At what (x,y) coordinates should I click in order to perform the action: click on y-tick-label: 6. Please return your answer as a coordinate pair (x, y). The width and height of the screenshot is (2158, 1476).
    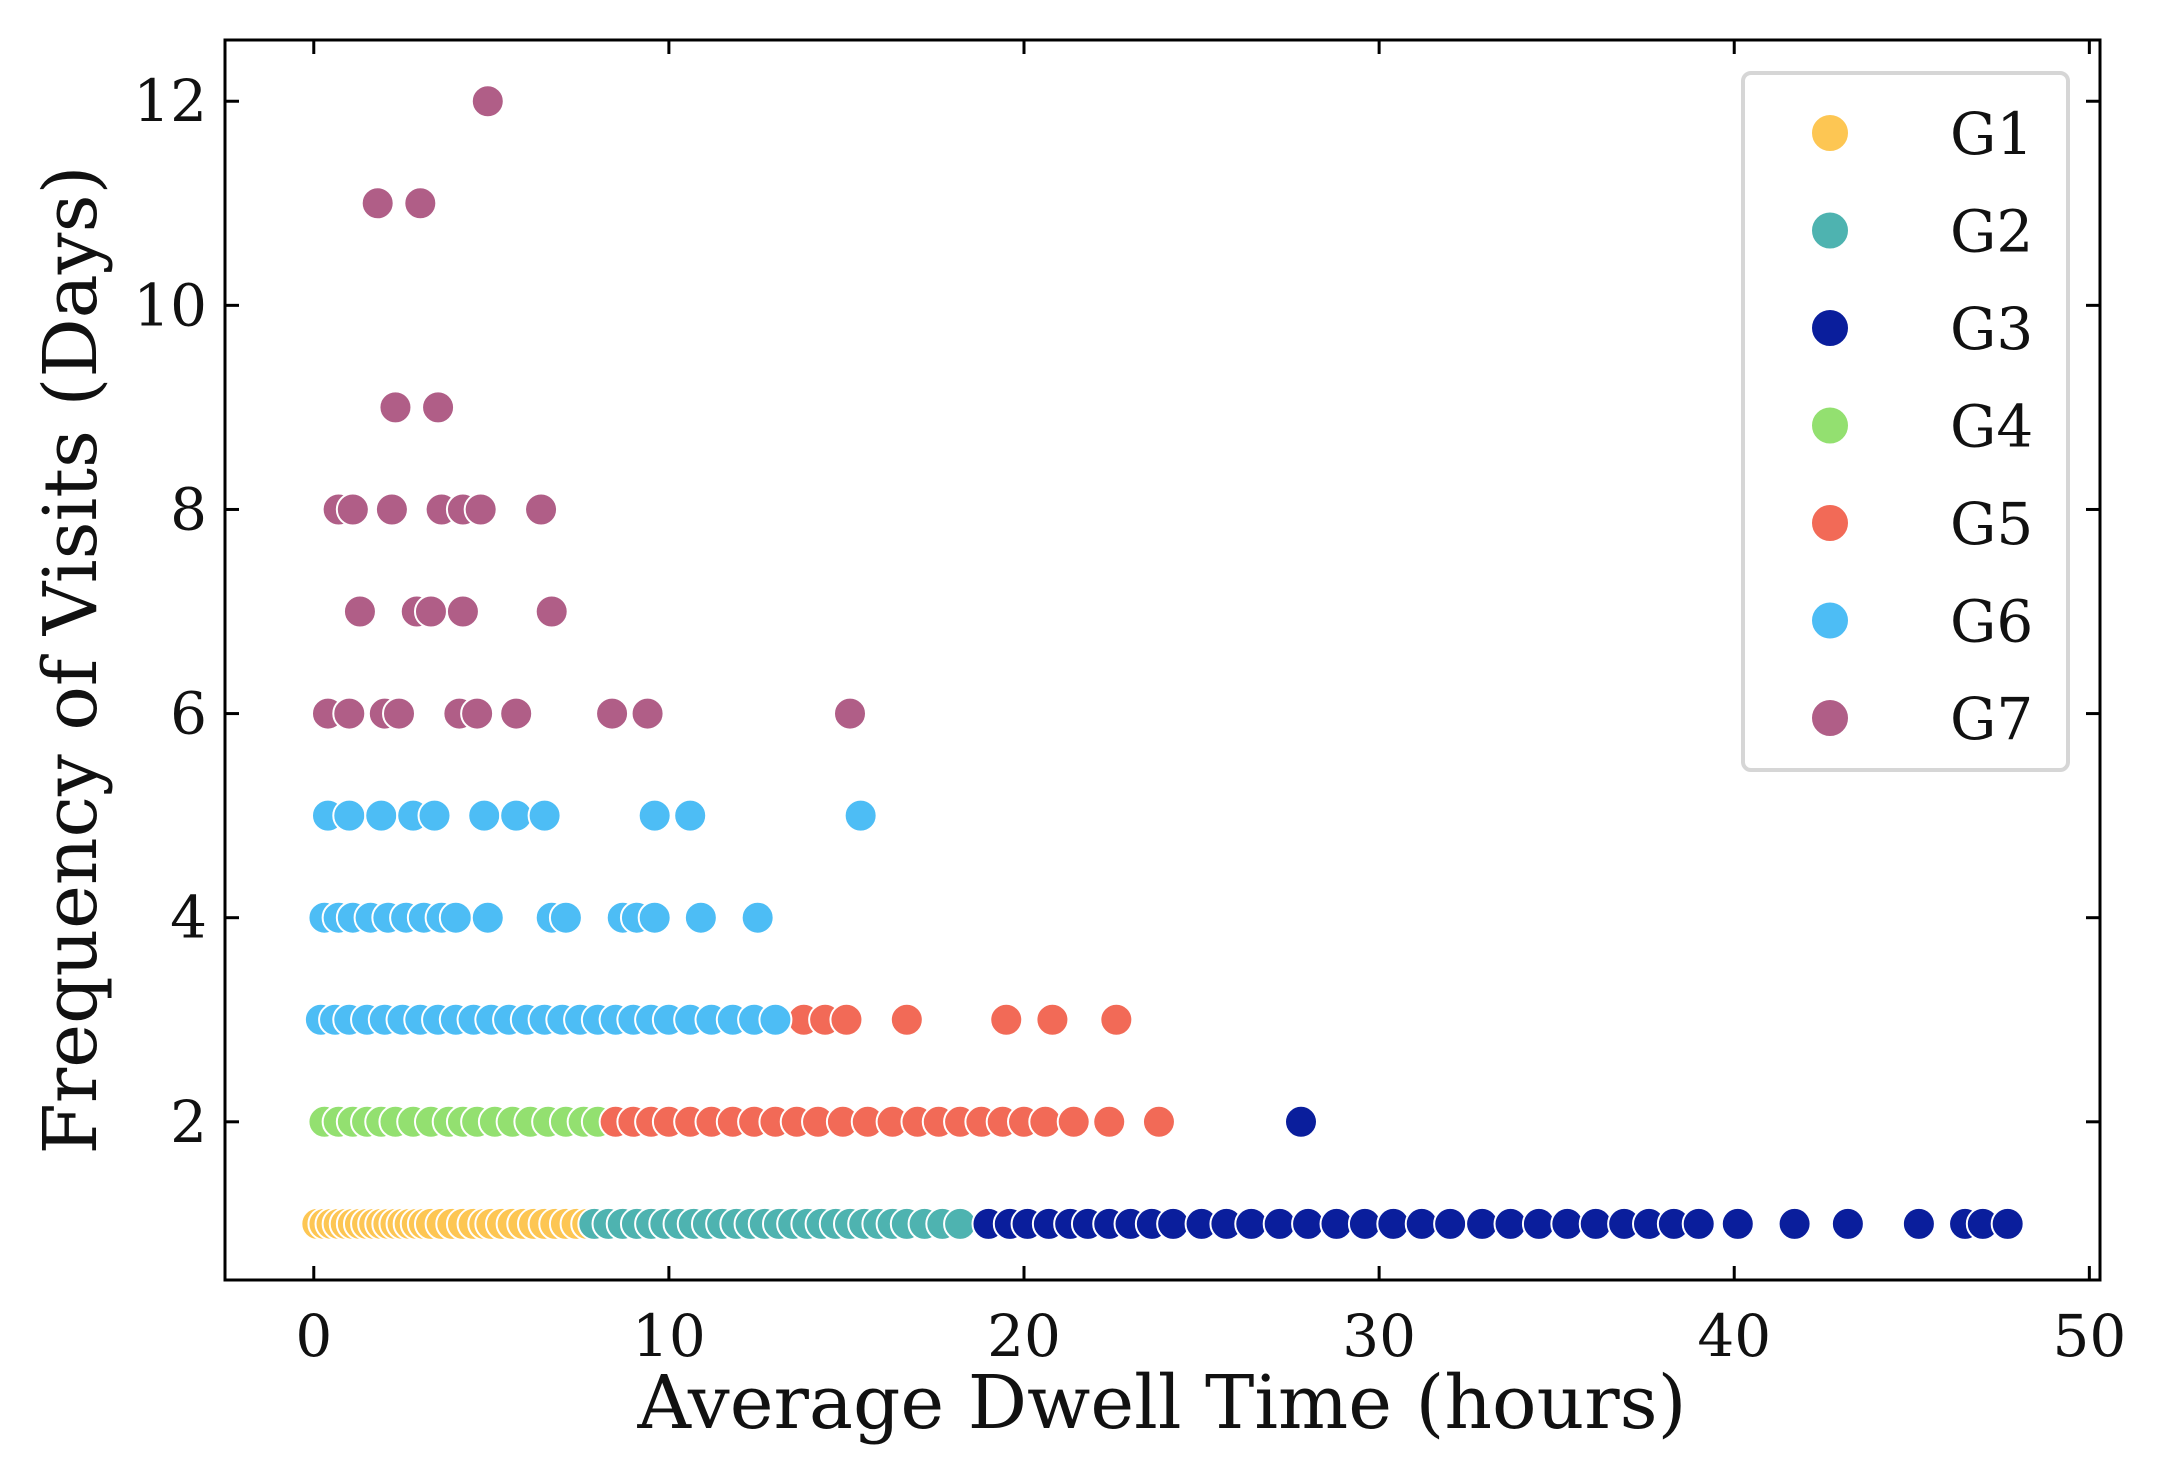
    Looking at the image, I should click on (188, 714).